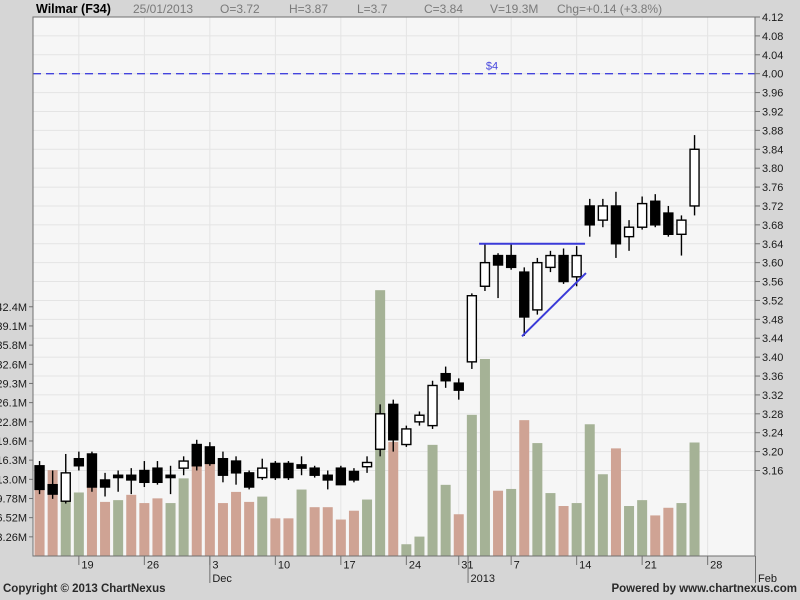 The width and height of the screenshot is (800, 600). What do you see at coordinates (772, 472) in the screenshot?
I see `price-tick-label: 3.16` at bounding box center [772, 472].